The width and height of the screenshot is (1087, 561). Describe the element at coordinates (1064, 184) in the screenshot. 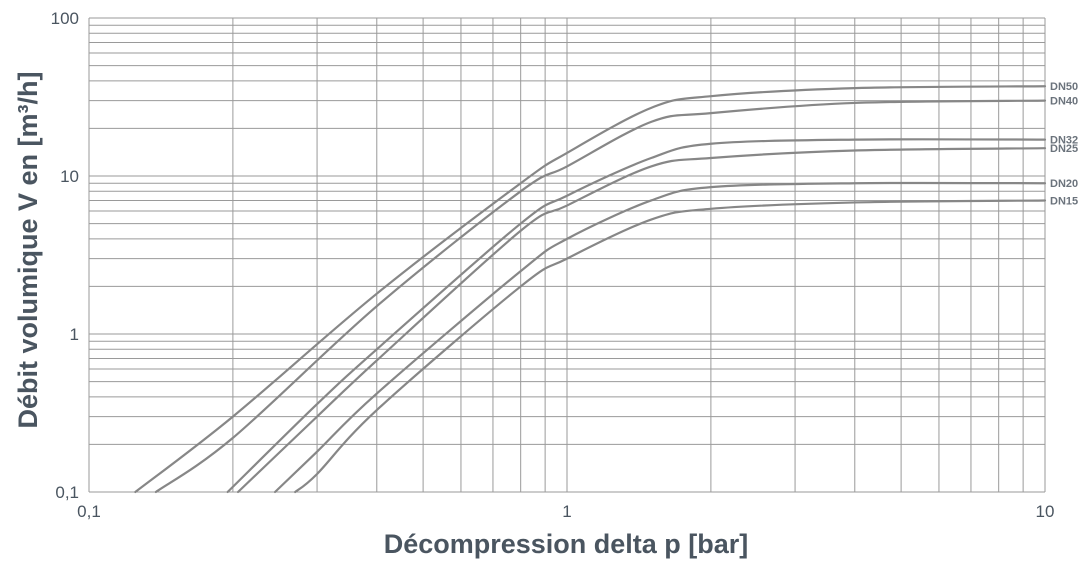

I see `series-label-dn20: DN20` at that location.